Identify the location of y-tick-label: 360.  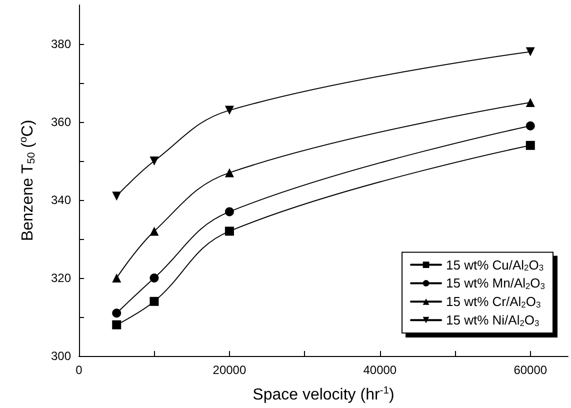
(61, 122).